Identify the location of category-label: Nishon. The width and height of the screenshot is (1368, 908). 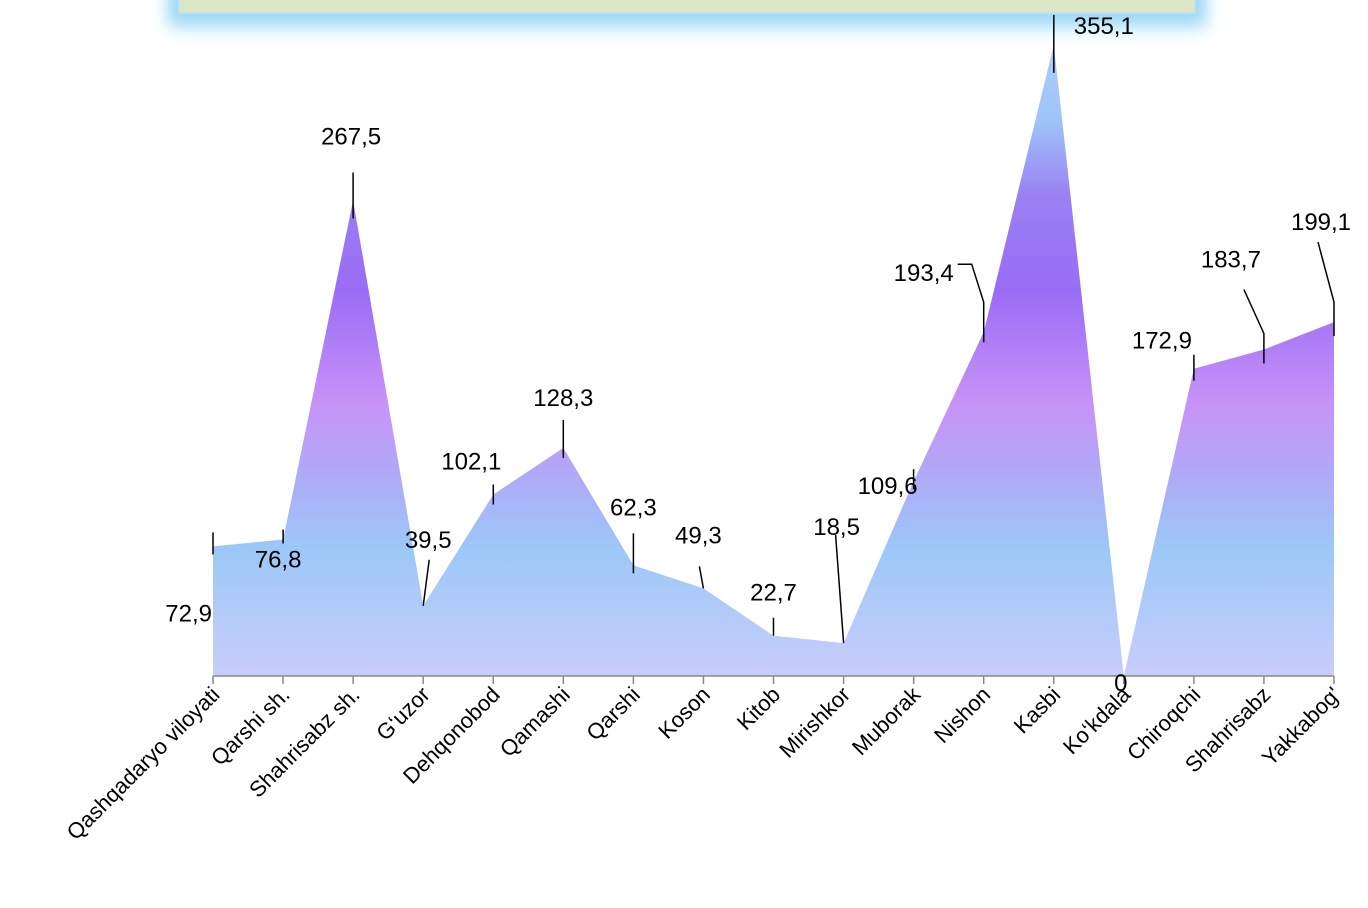
(962, 715).